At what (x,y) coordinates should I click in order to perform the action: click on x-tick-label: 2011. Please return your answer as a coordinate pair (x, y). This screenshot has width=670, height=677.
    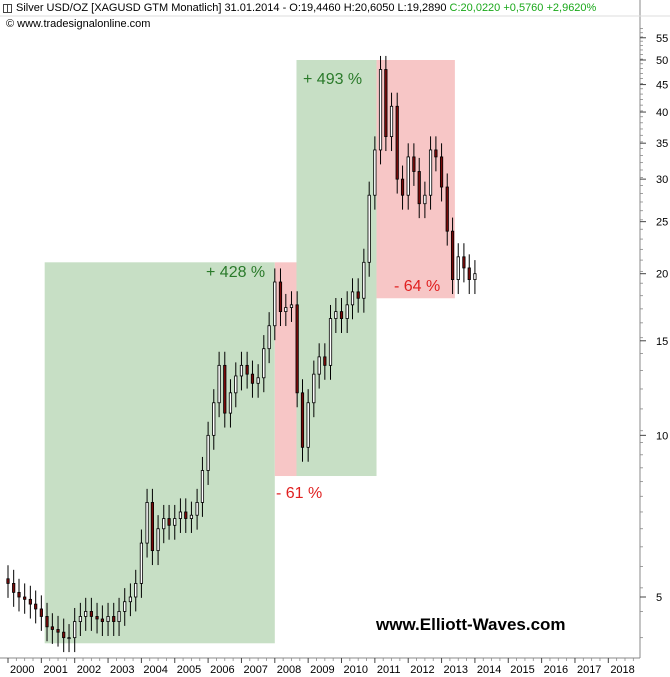
    Looking at the image, I should click on (389, 670).